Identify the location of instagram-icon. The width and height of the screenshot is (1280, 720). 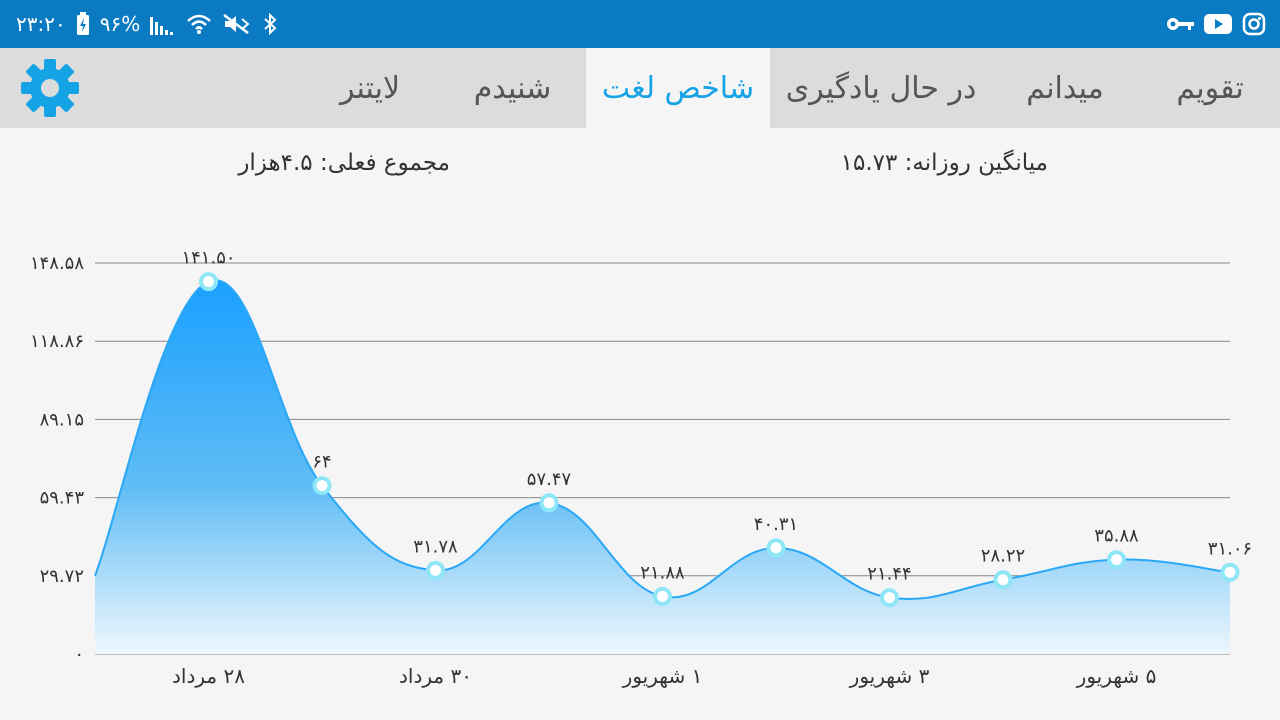
(1254, 24).